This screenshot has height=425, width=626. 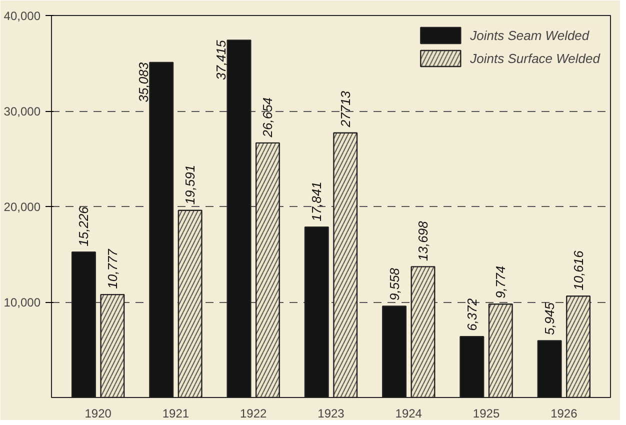 I want to click on x-tick-label: 1926, so click(x=564, y=413).